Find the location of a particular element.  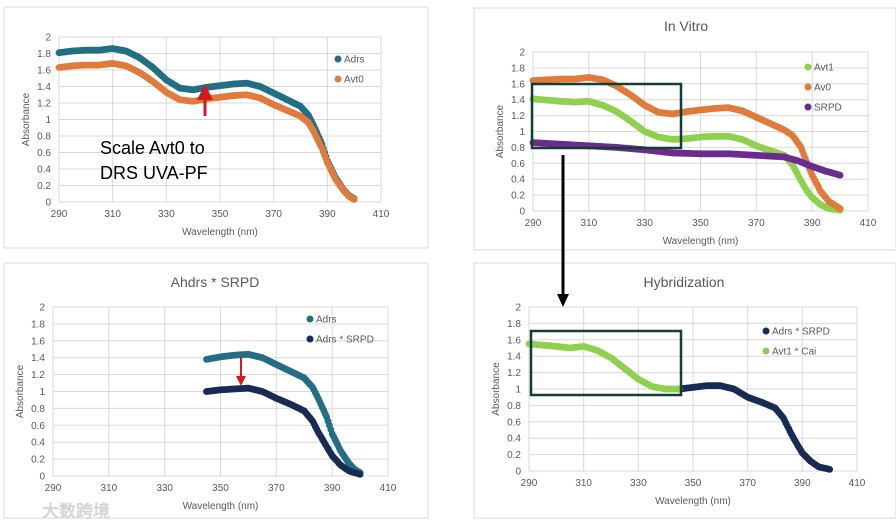

red-up-arrow-head is located at coordinates (205, 92).